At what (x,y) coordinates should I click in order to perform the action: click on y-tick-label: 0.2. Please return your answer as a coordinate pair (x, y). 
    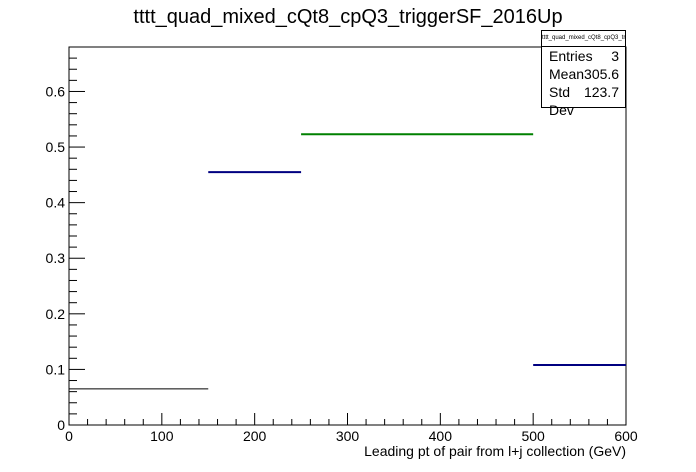
    Looking at the image, I should click on (56, 314).